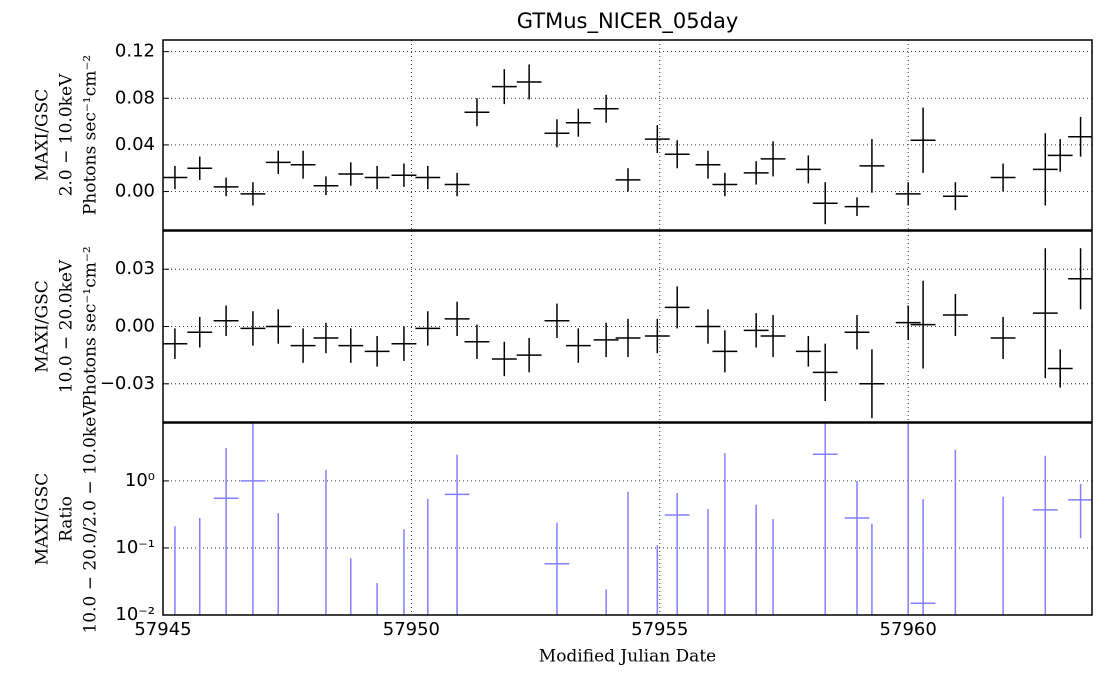 This screenshot has width=1105, height=680. Describe the element at coordinates (162, 629) in the screenshot. I see `x-tick-label: 57945` at that location.